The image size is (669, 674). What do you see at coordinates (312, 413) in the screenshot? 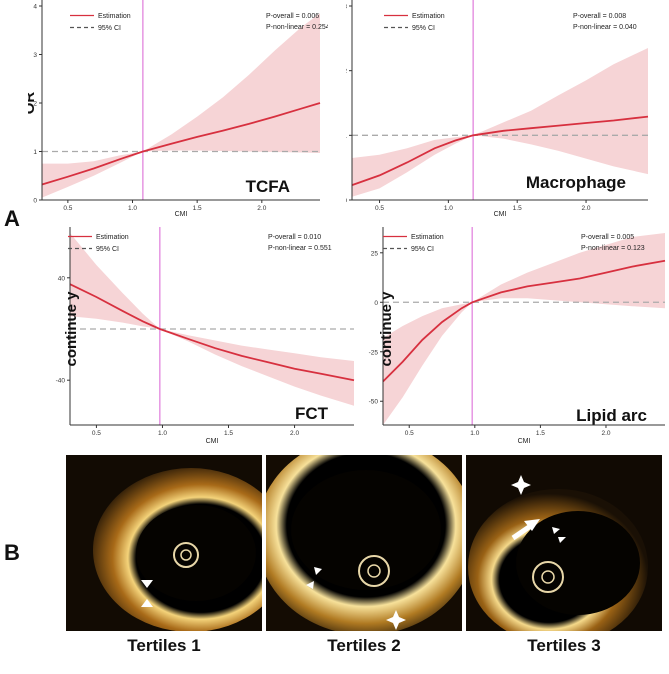
I see `chart-title: FCT` at bounding box center [312, 413].